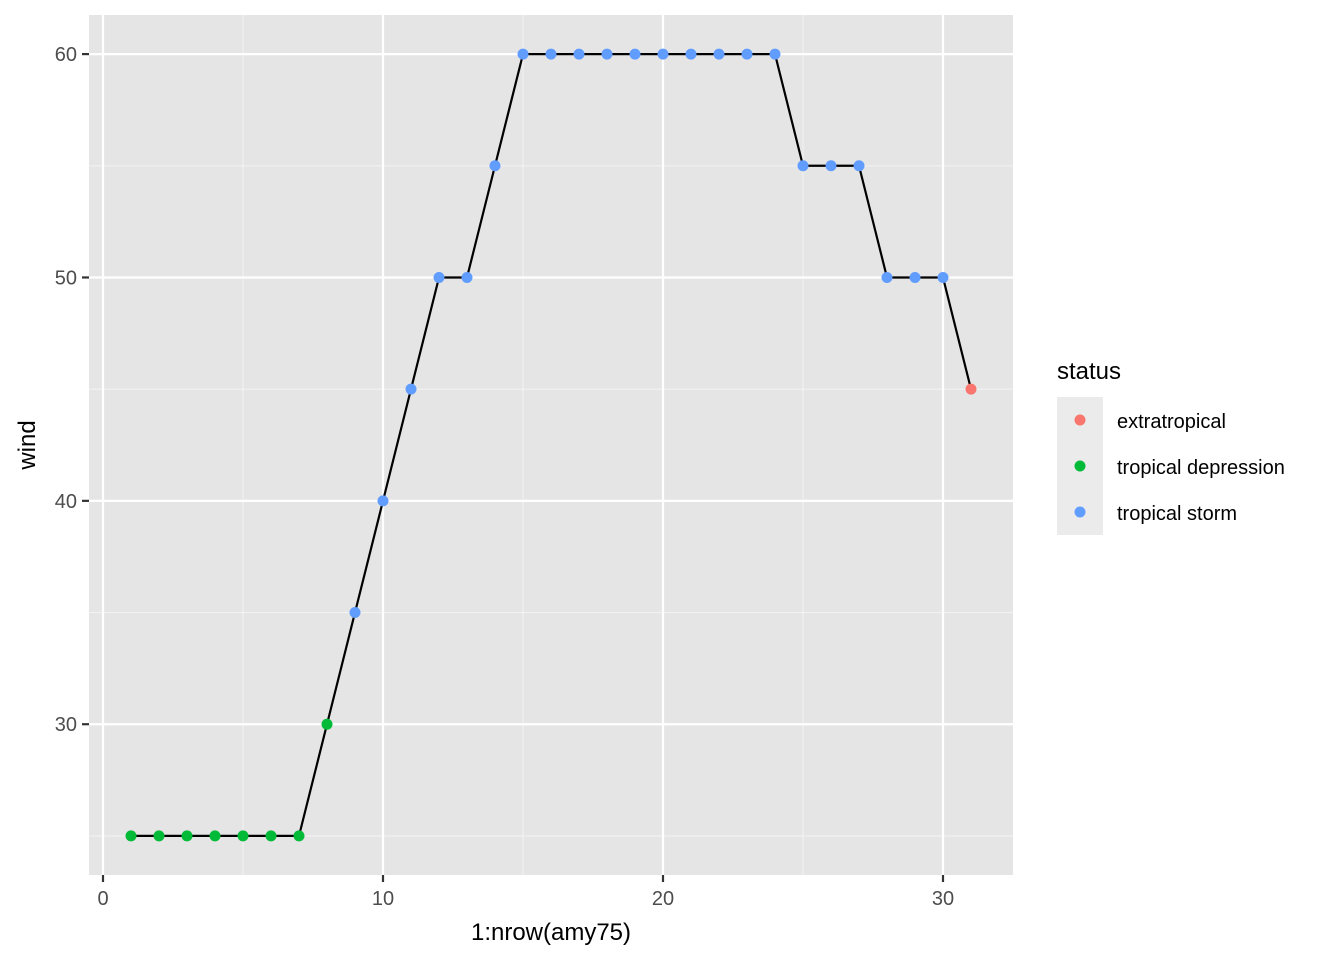  What do you see at coordinates (1089, 371) in the screenshot?
I see `legend-title: status` at bounding box center [1089, 371].